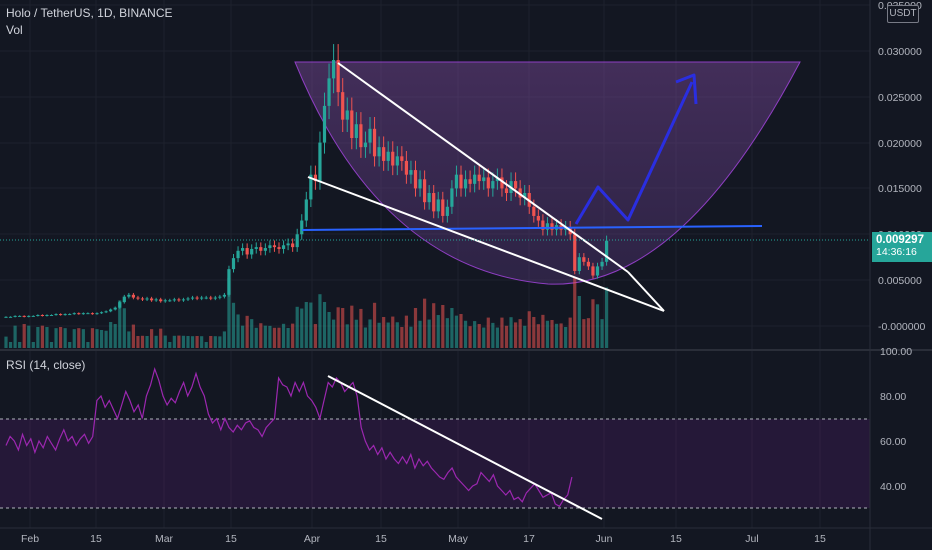  I want to click on chart-title: Holo / TetherUS, 1D, BINANCE, so click(89, 13).